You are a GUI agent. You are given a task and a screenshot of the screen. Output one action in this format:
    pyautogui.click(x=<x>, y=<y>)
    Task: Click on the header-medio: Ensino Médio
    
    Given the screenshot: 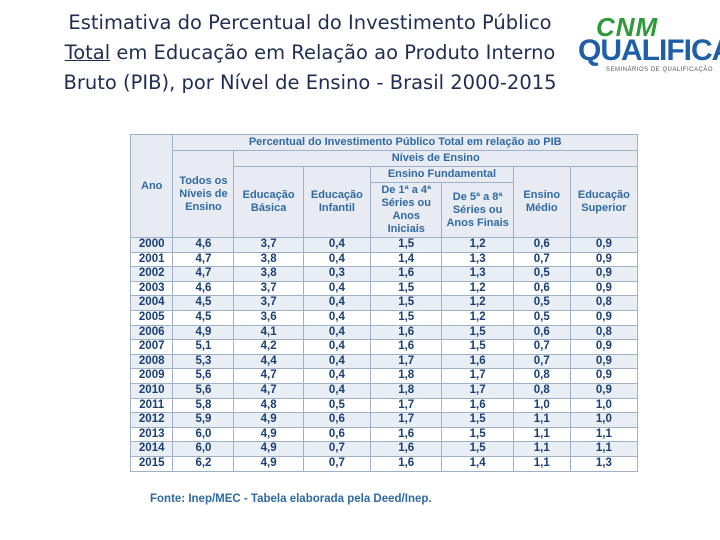 What is the action you would take?
    pyautogui.click(x=541, y=202)
    